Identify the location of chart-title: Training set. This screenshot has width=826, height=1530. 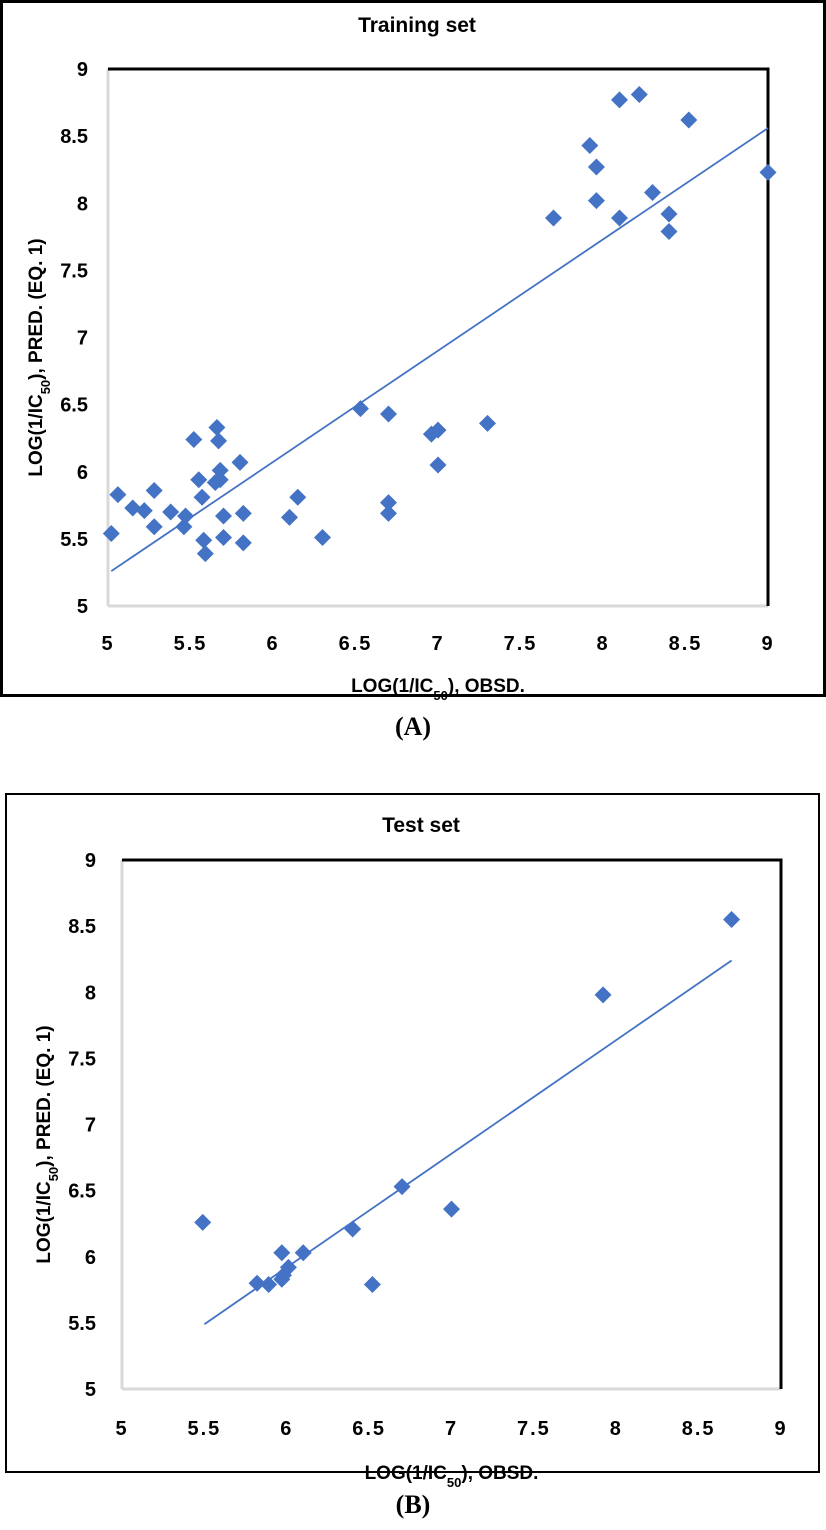
(417, 25).